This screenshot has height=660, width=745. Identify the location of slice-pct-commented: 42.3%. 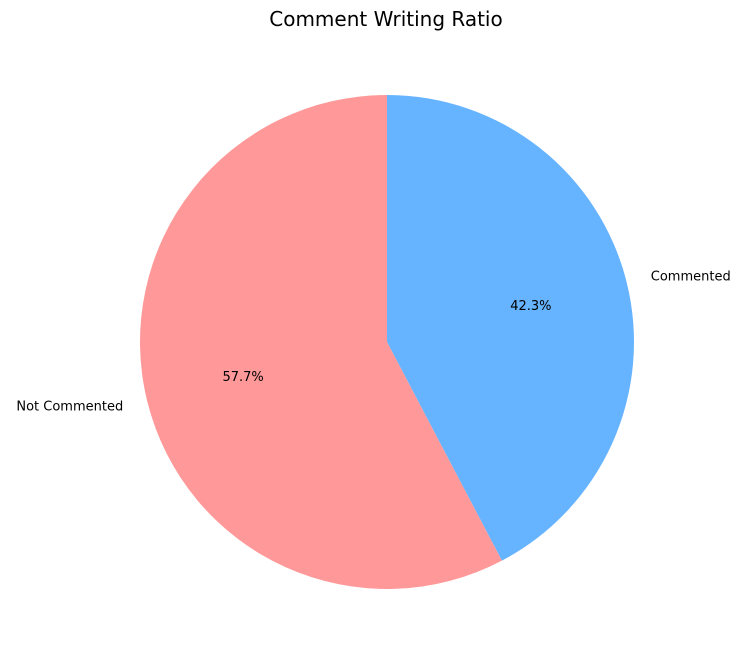
(530, 306).